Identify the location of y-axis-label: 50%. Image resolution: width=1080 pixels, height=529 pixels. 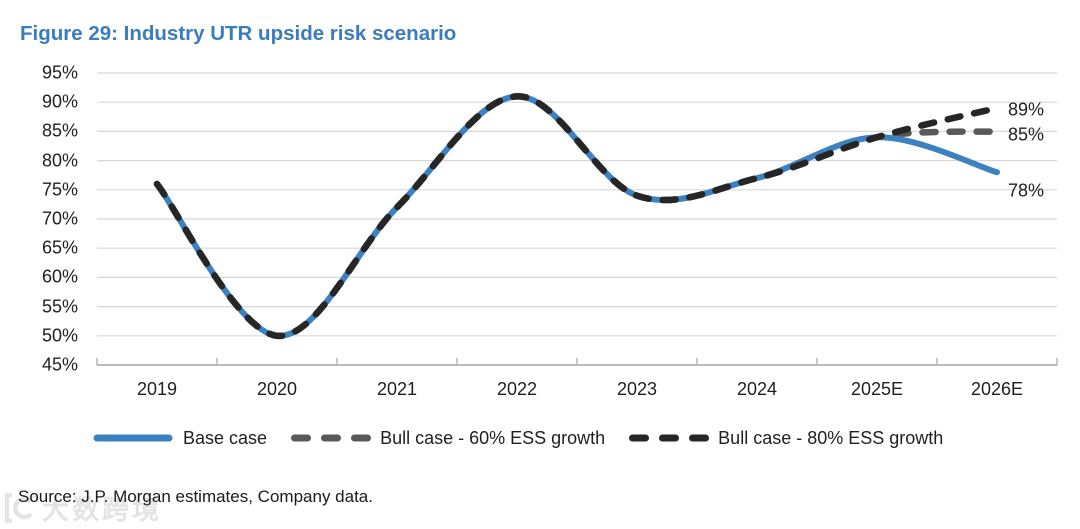
(59, 335).